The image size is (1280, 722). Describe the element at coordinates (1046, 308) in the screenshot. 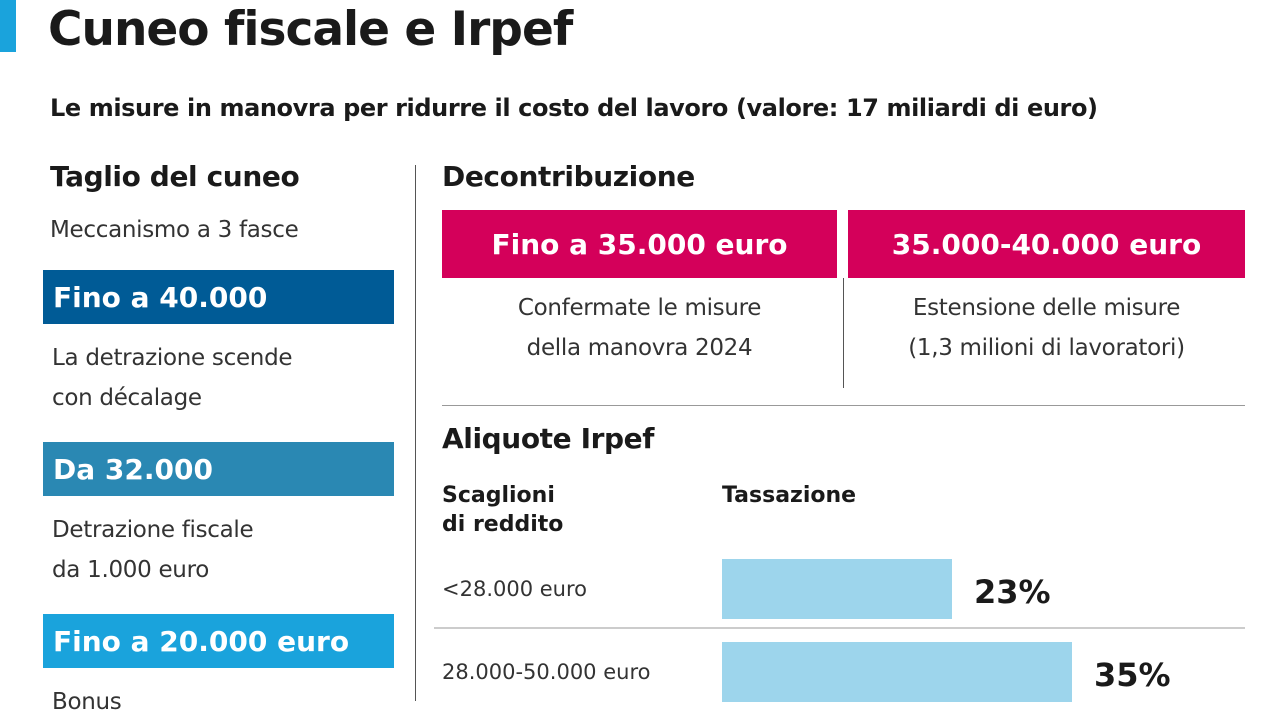

I see `box-desc: Estensione delle misure` at that location.